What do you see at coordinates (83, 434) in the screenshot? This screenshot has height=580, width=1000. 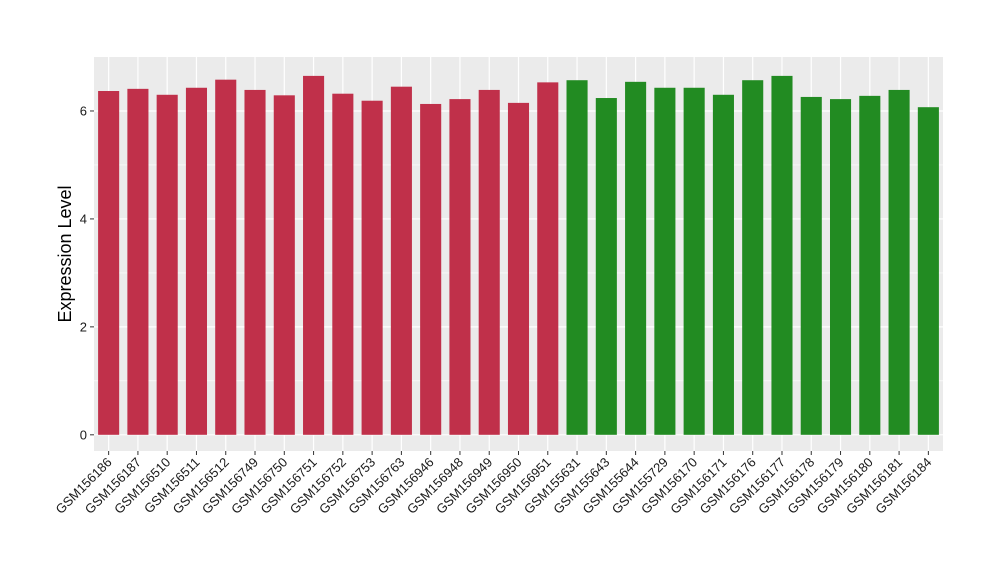 I see `y-tick-label: 0` at bounding box center [83, 434].